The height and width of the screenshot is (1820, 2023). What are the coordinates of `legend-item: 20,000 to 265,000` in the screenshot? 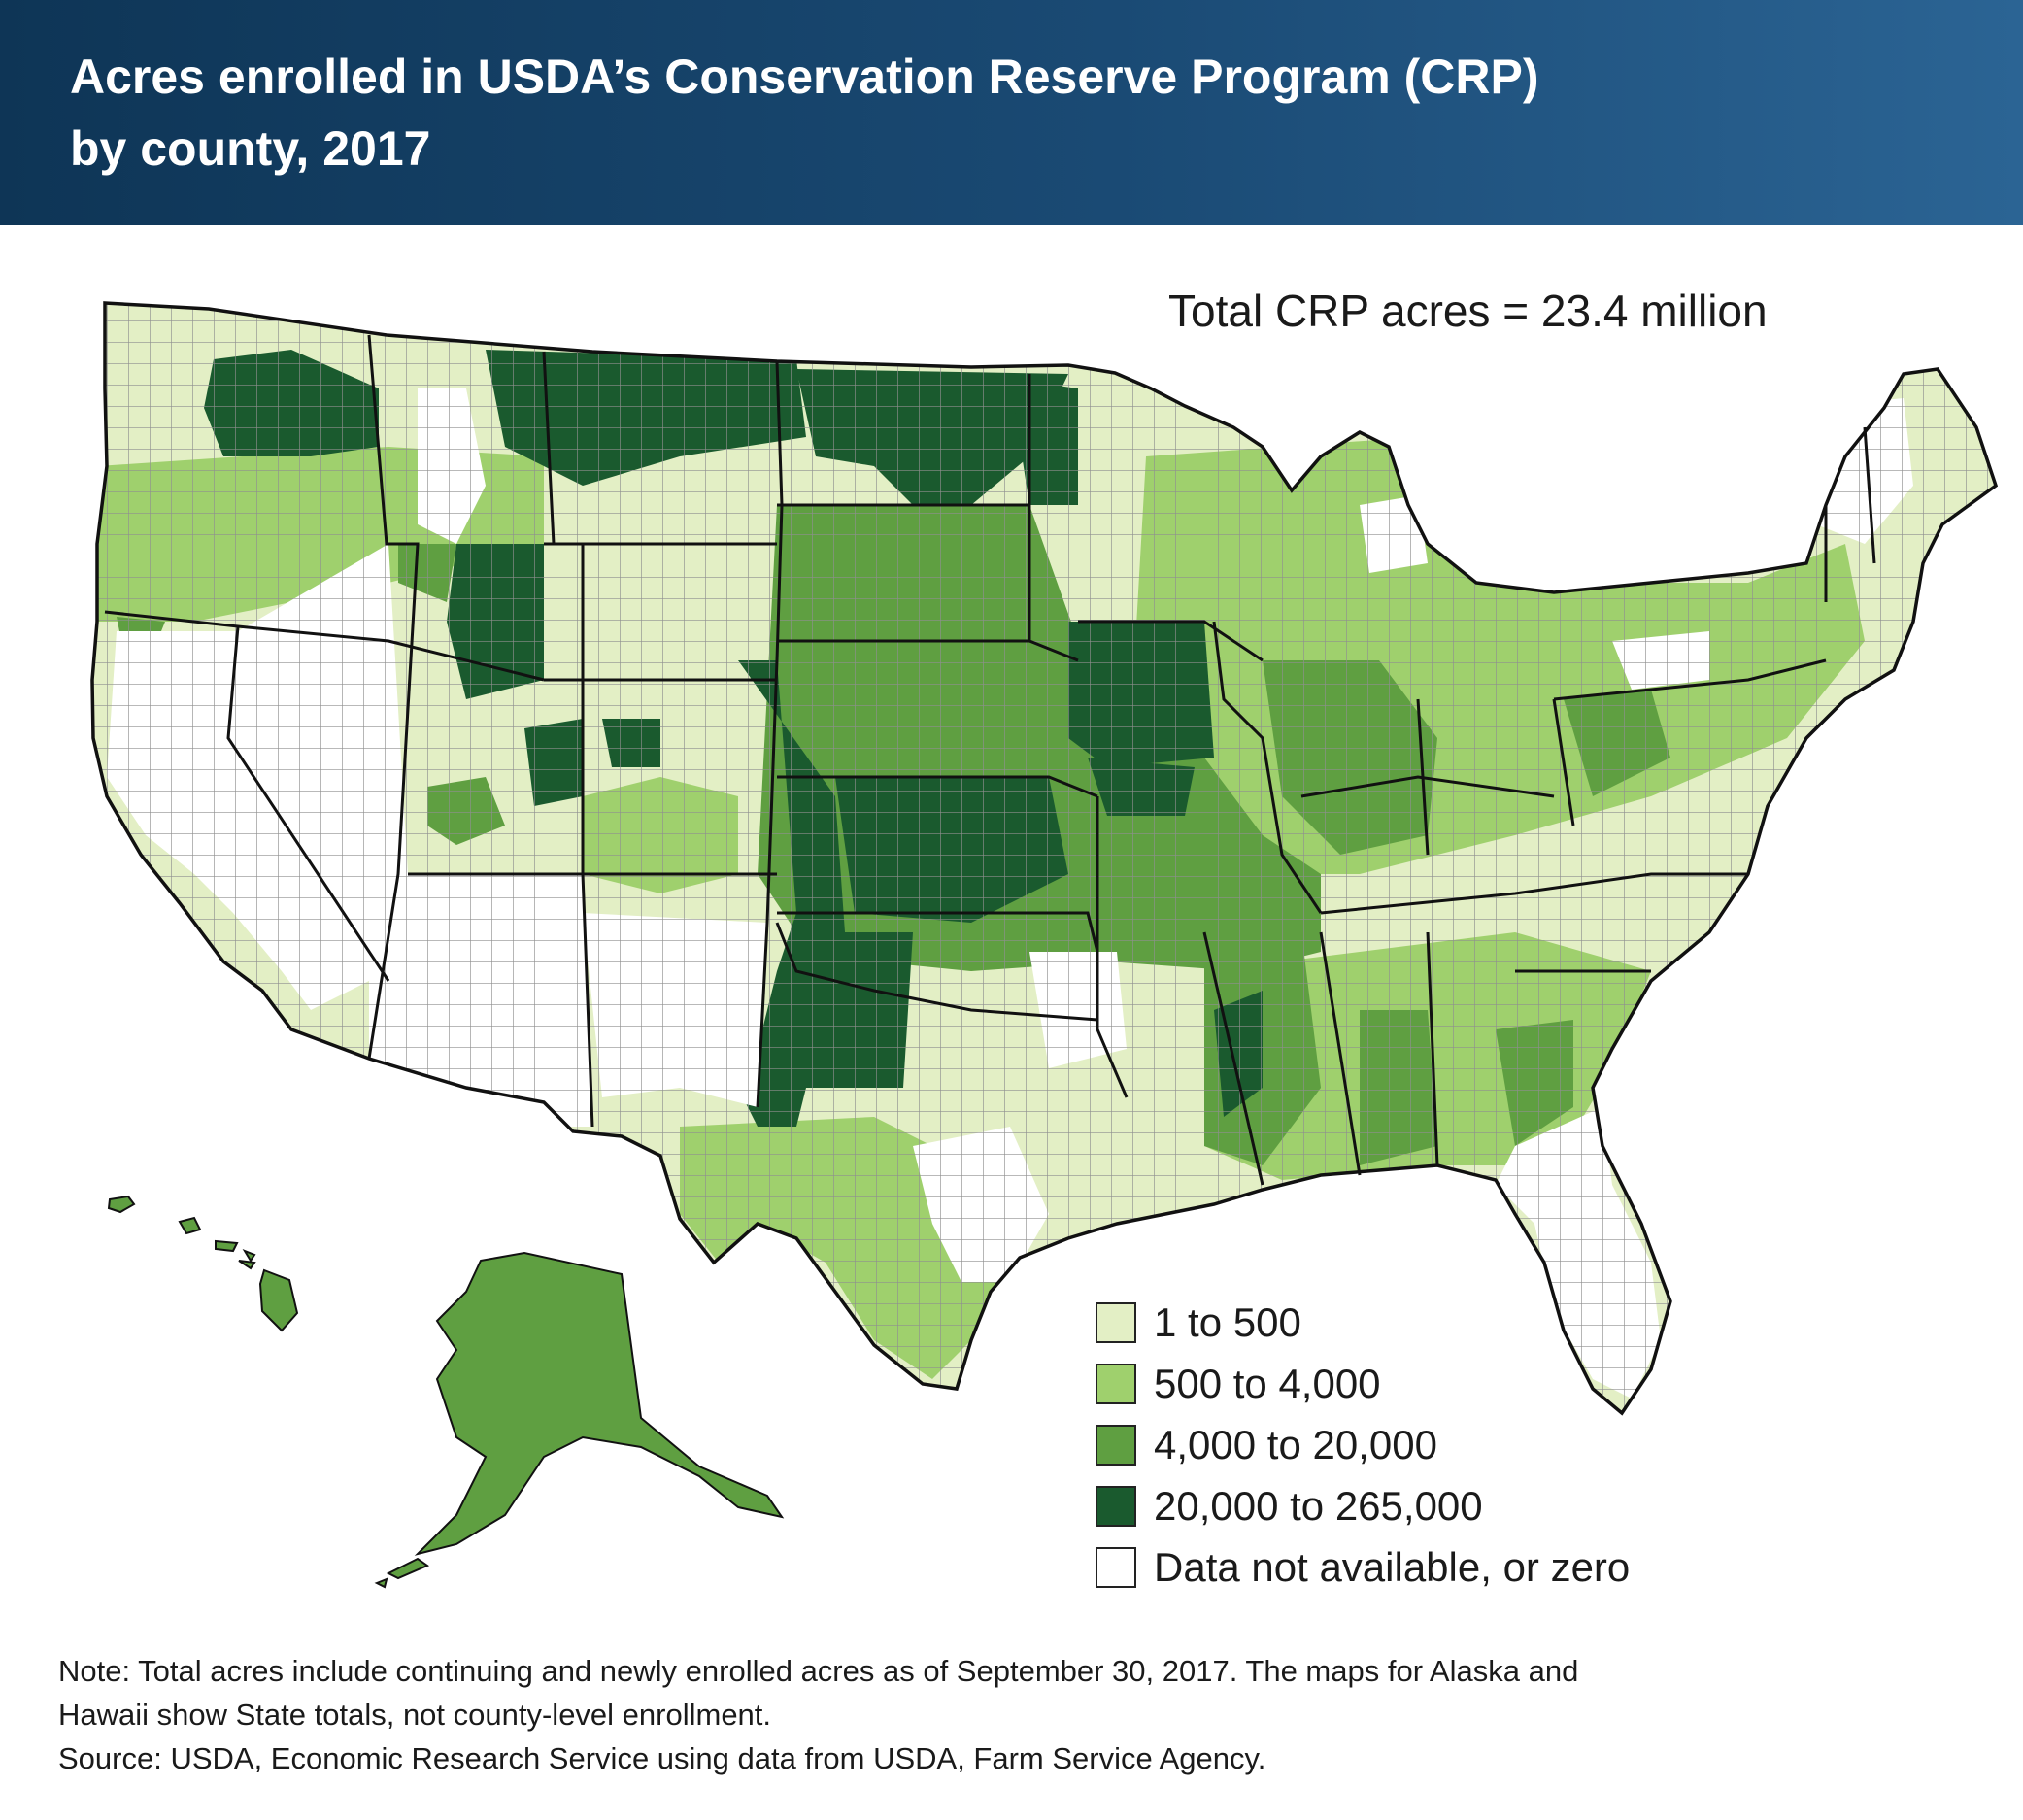 It's located at (1363, 1505).